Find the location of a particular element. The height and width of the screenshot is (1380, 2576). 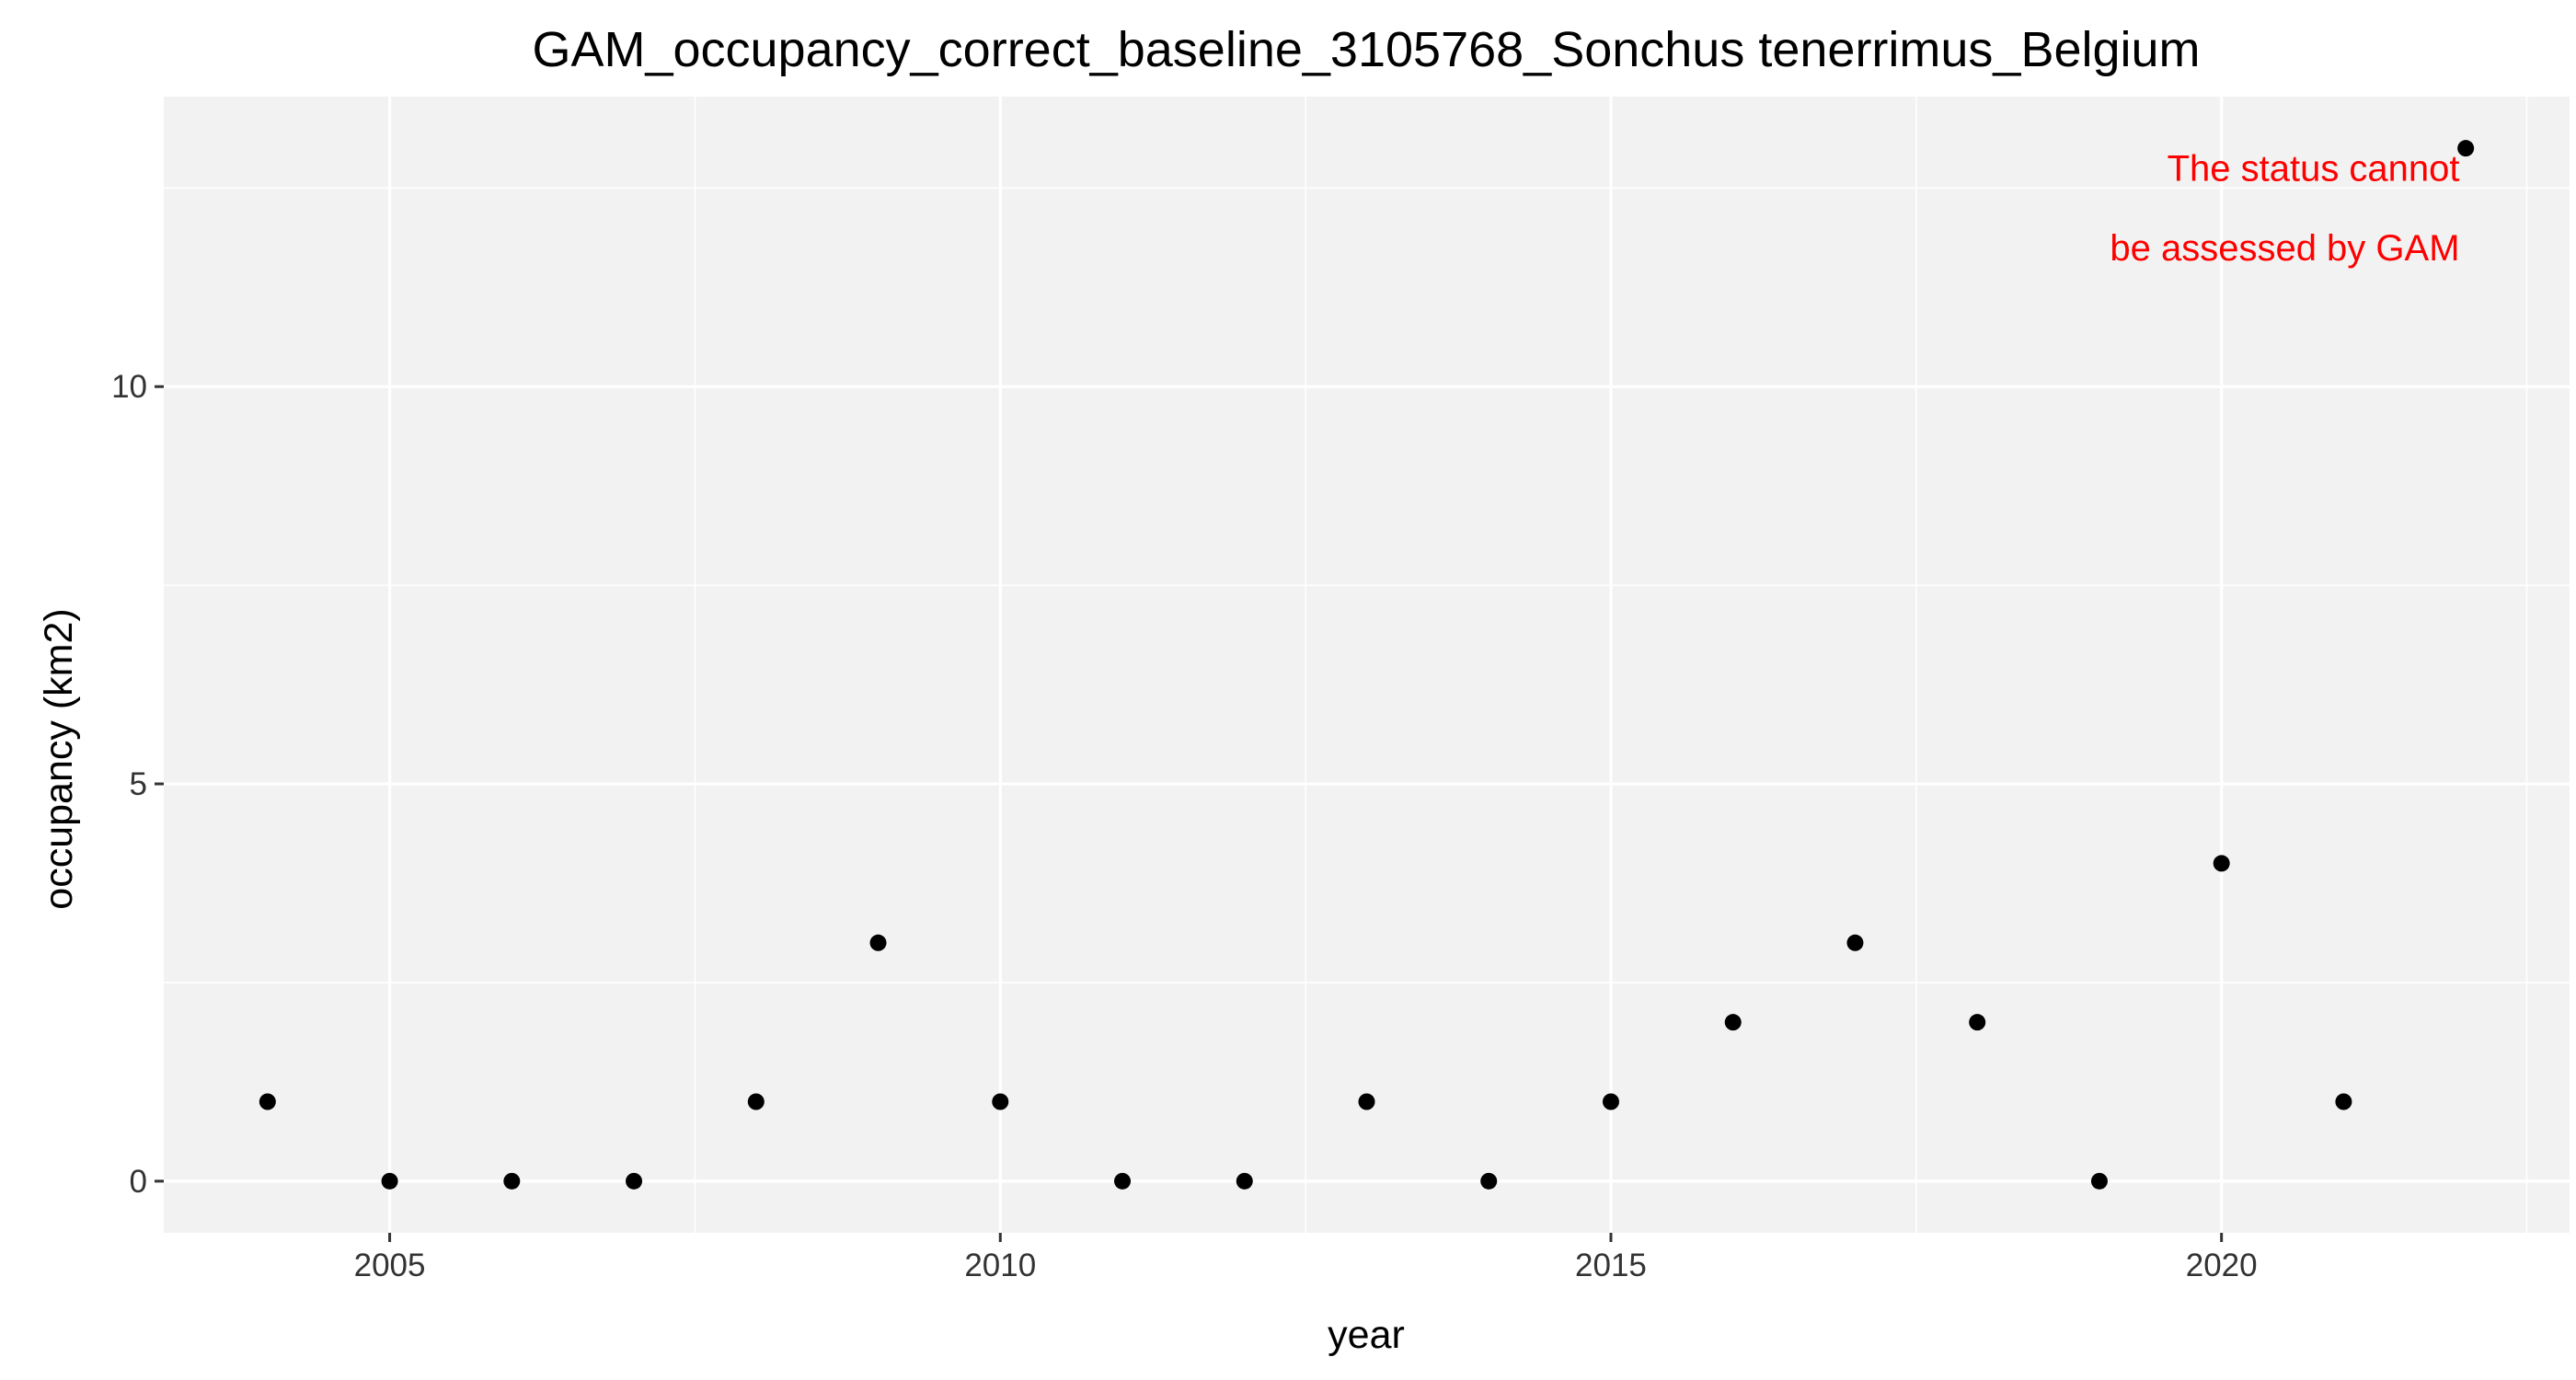

x-tick-label: 2005 is located at coordinates (390, 1265).